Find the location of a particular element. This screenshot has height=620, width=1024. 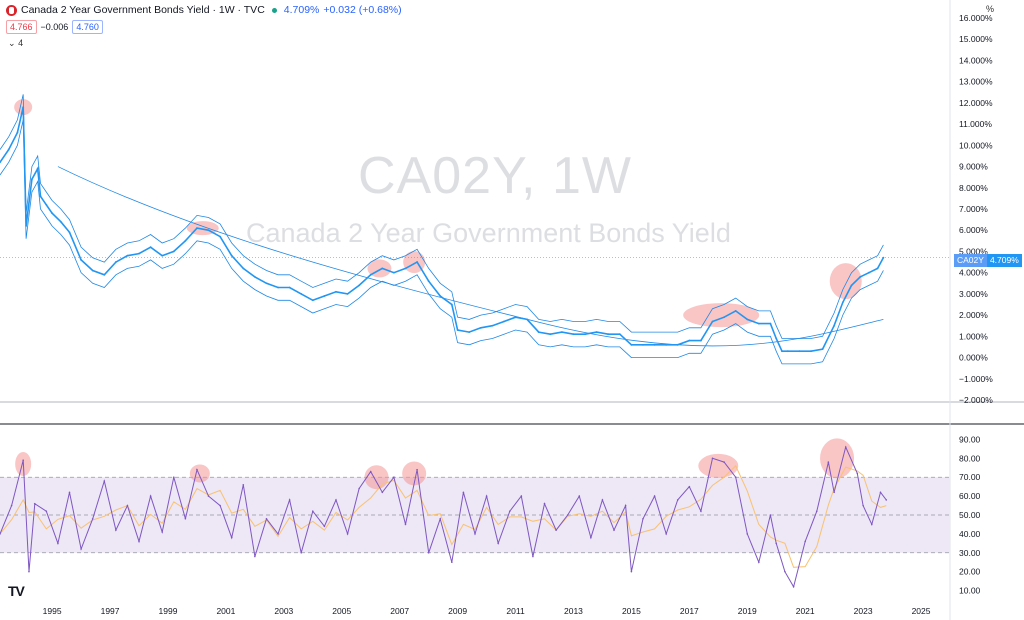

watermark-symbol: CA02Y, 1W is located at coordinates (495, 176).